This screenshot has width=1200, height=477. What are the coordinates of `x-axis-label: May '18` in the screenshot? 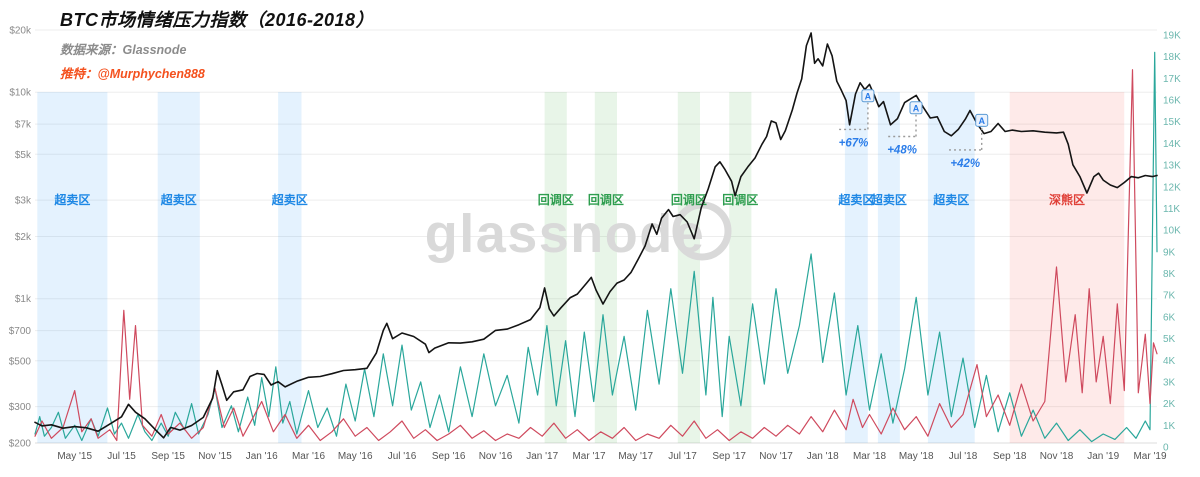 It's located at (916, 456).